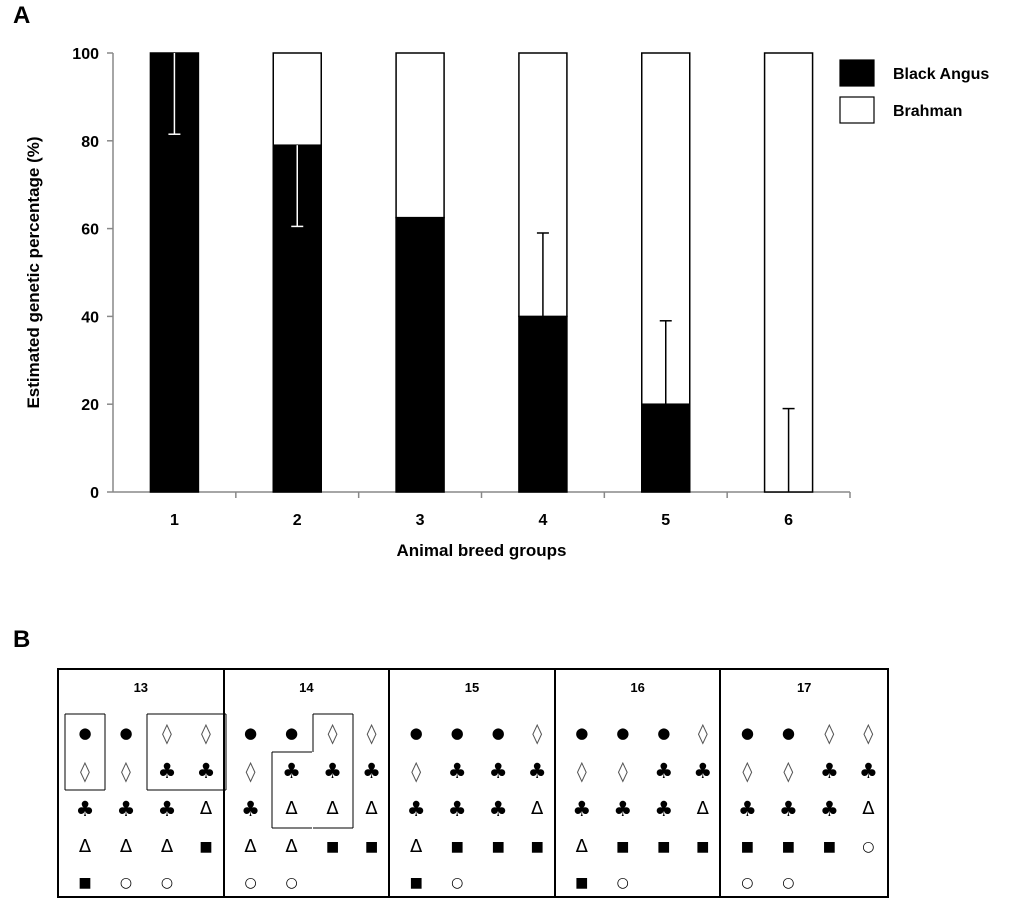  I want to click on legend-swatch, so click(857, 110).